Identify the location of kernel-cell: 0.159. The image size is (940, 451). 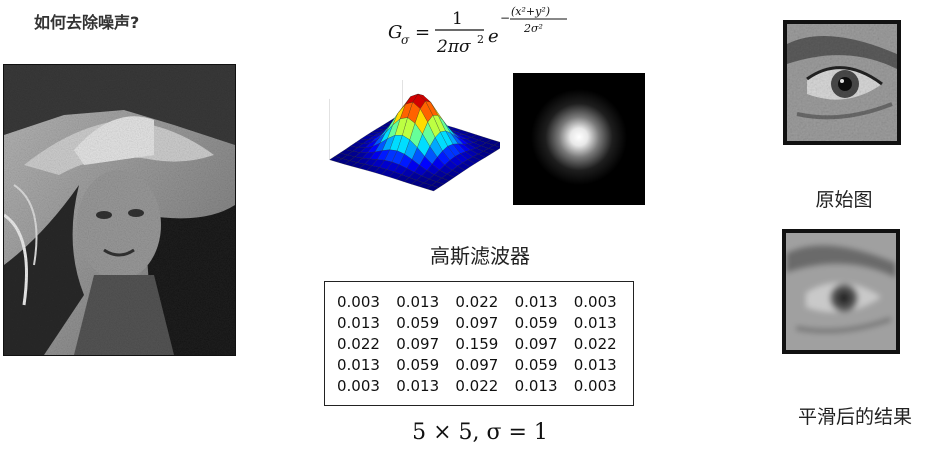
(477, 343).